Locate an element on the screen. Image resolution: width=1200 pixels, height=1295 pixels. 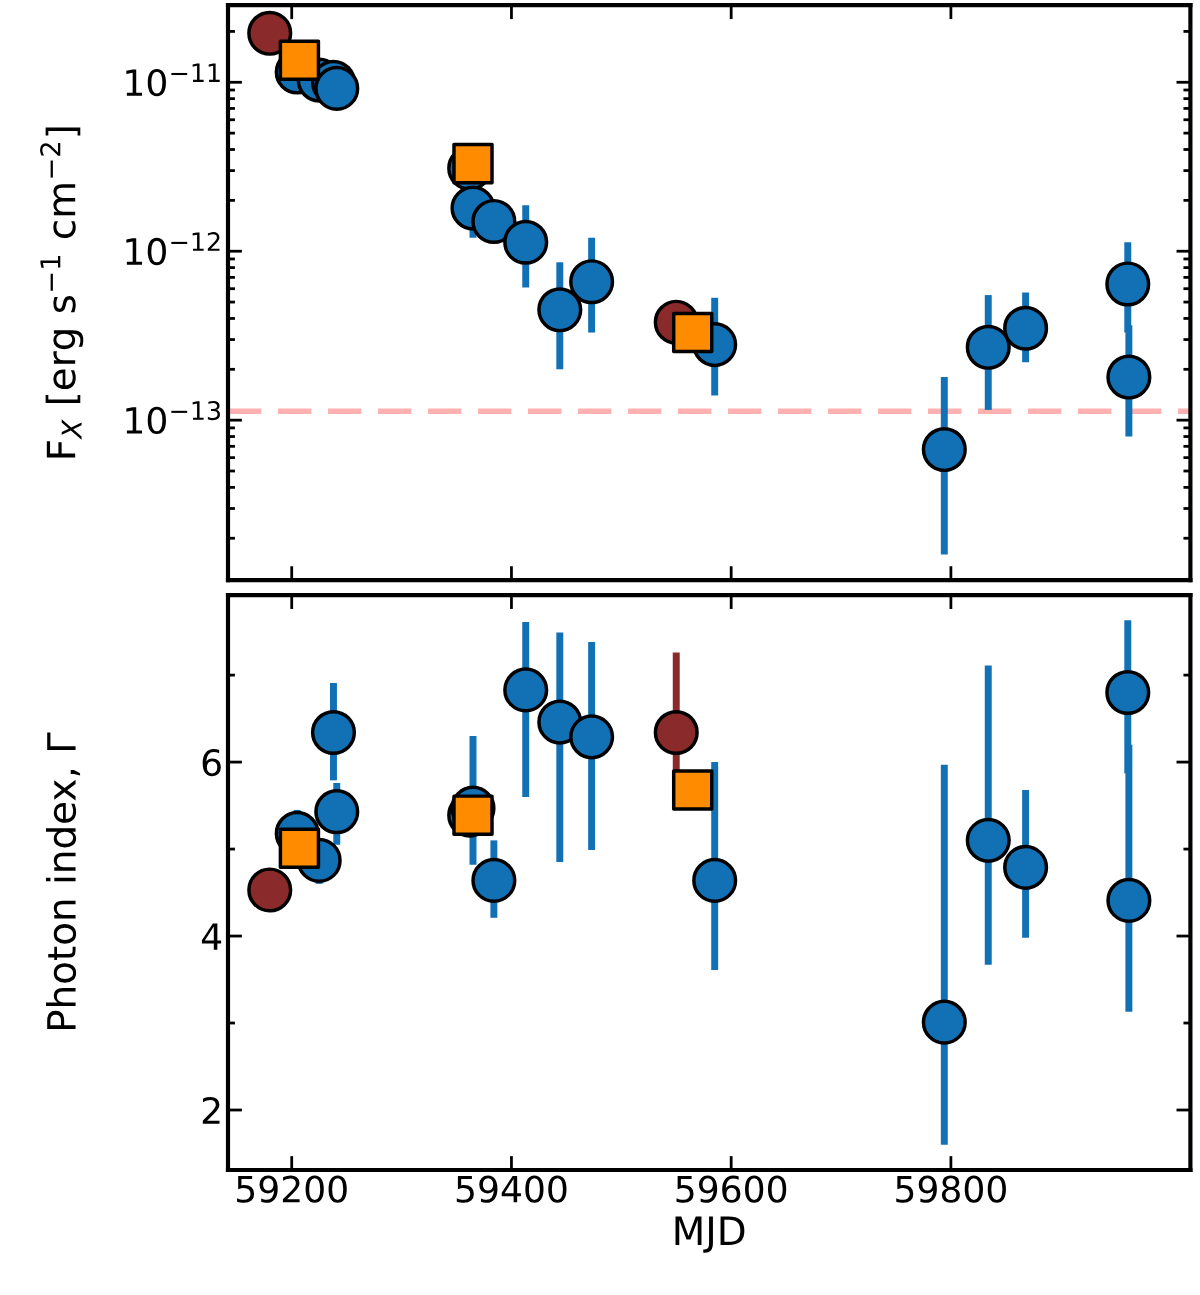
x-tick-label: 59600 is located at coordinates (731, 1189).